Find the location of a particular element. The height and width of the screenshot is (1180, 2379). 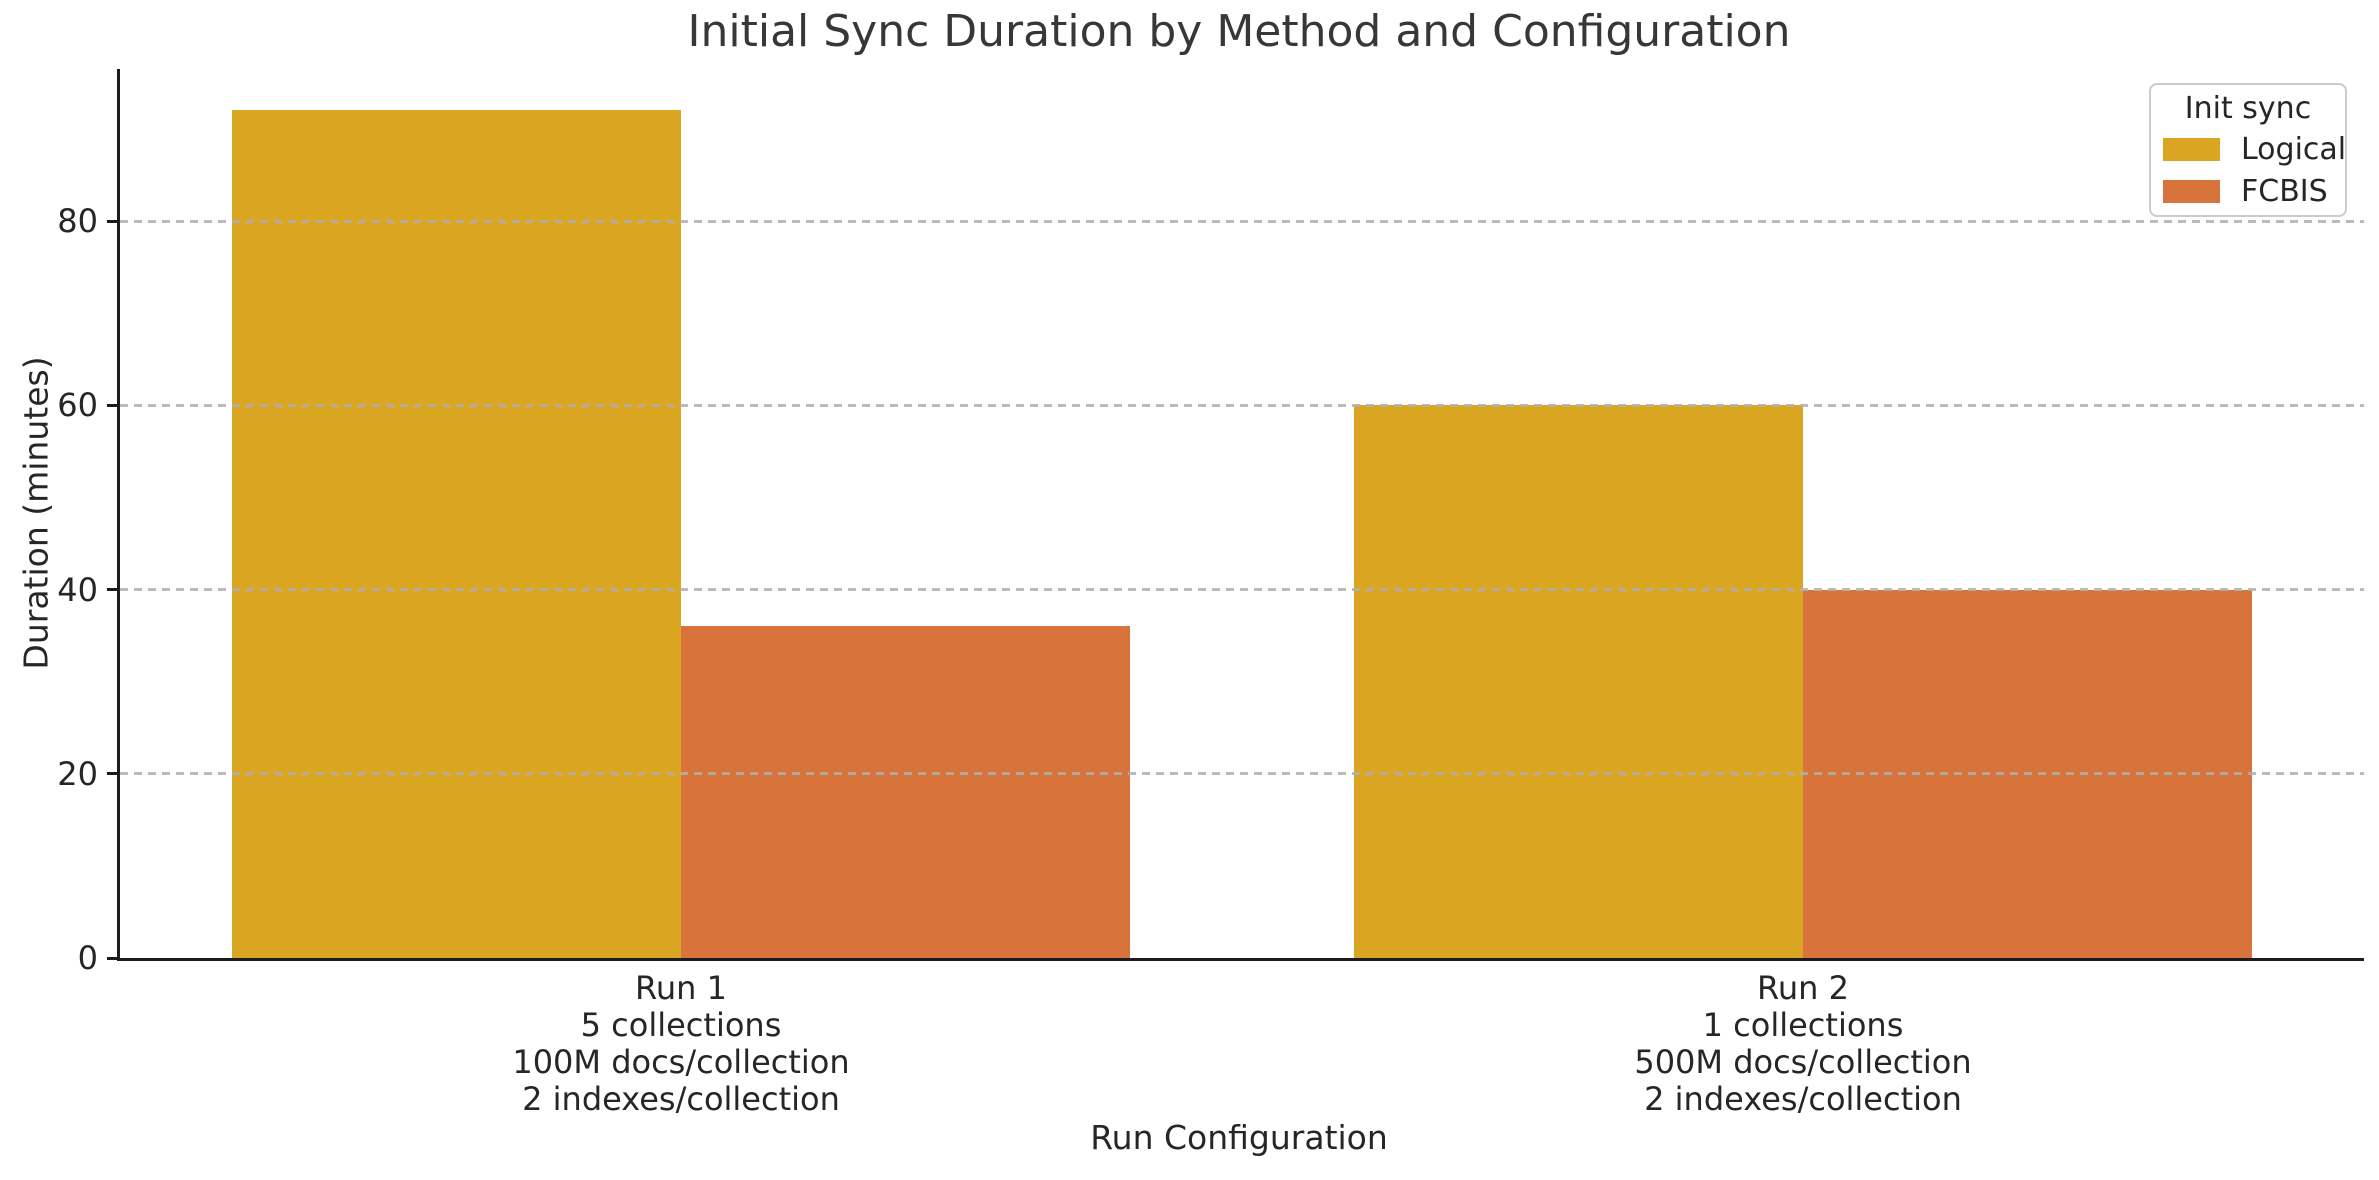

x-axis-label: Run Configuration is located at coordinates (1239, 1137).